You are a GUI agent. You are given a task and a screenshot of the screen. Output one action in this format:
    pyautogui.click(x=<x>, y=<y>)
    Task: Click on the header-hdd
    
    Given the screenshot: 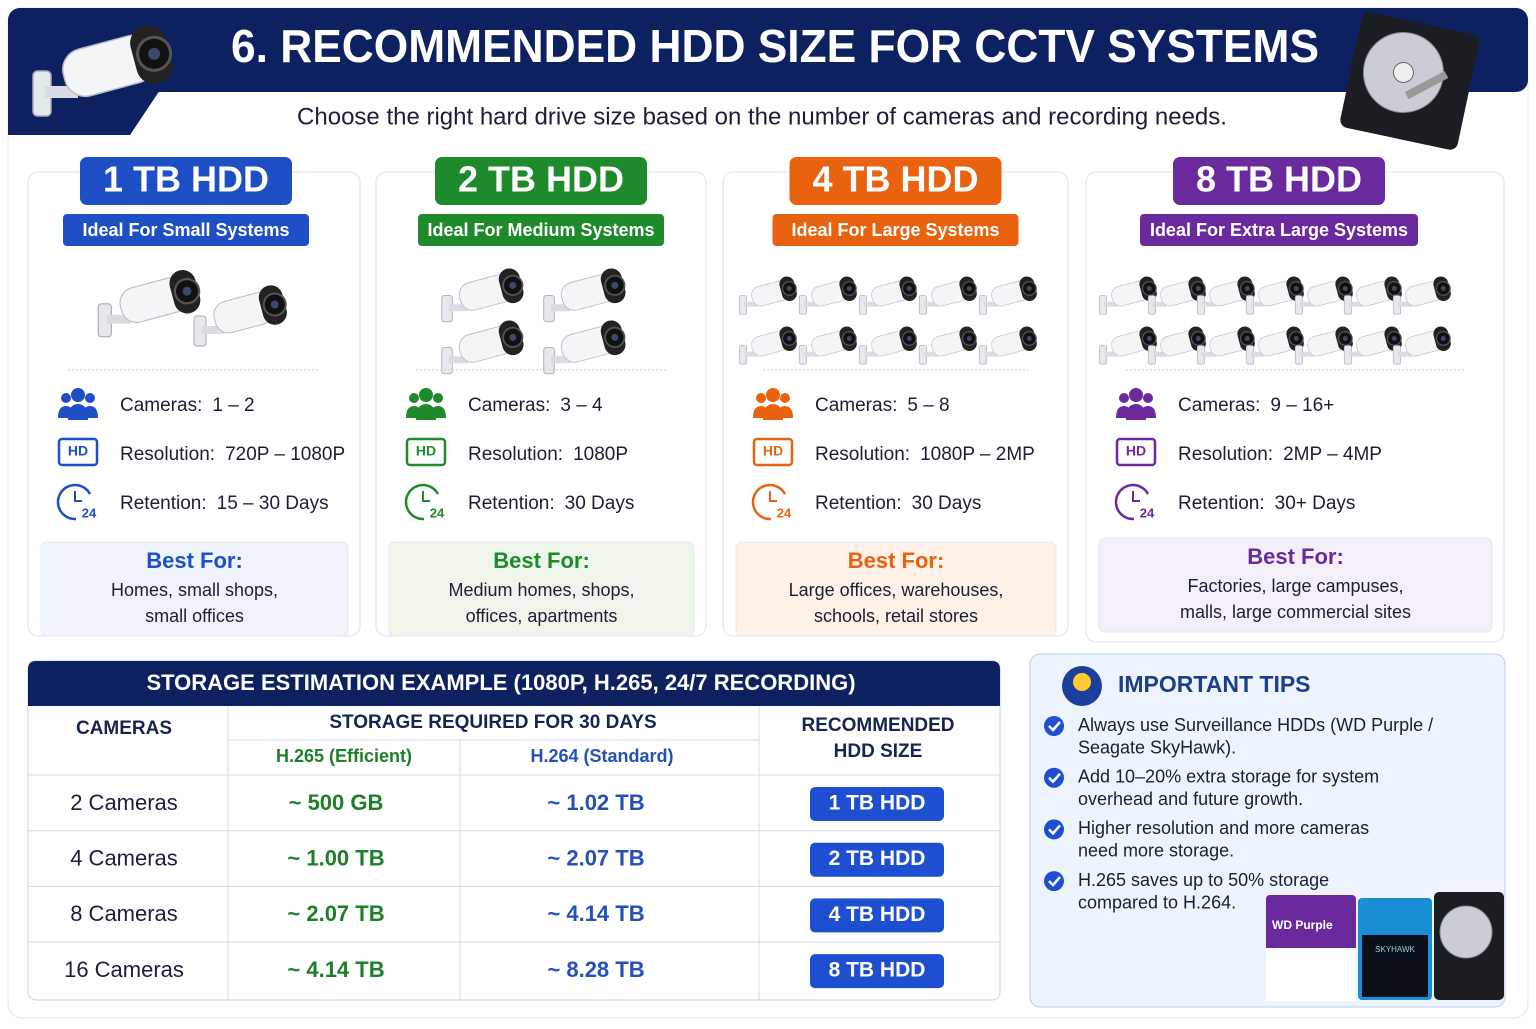 What is the action you would take?
    pyautogui.click(x=1410, y=81)
    